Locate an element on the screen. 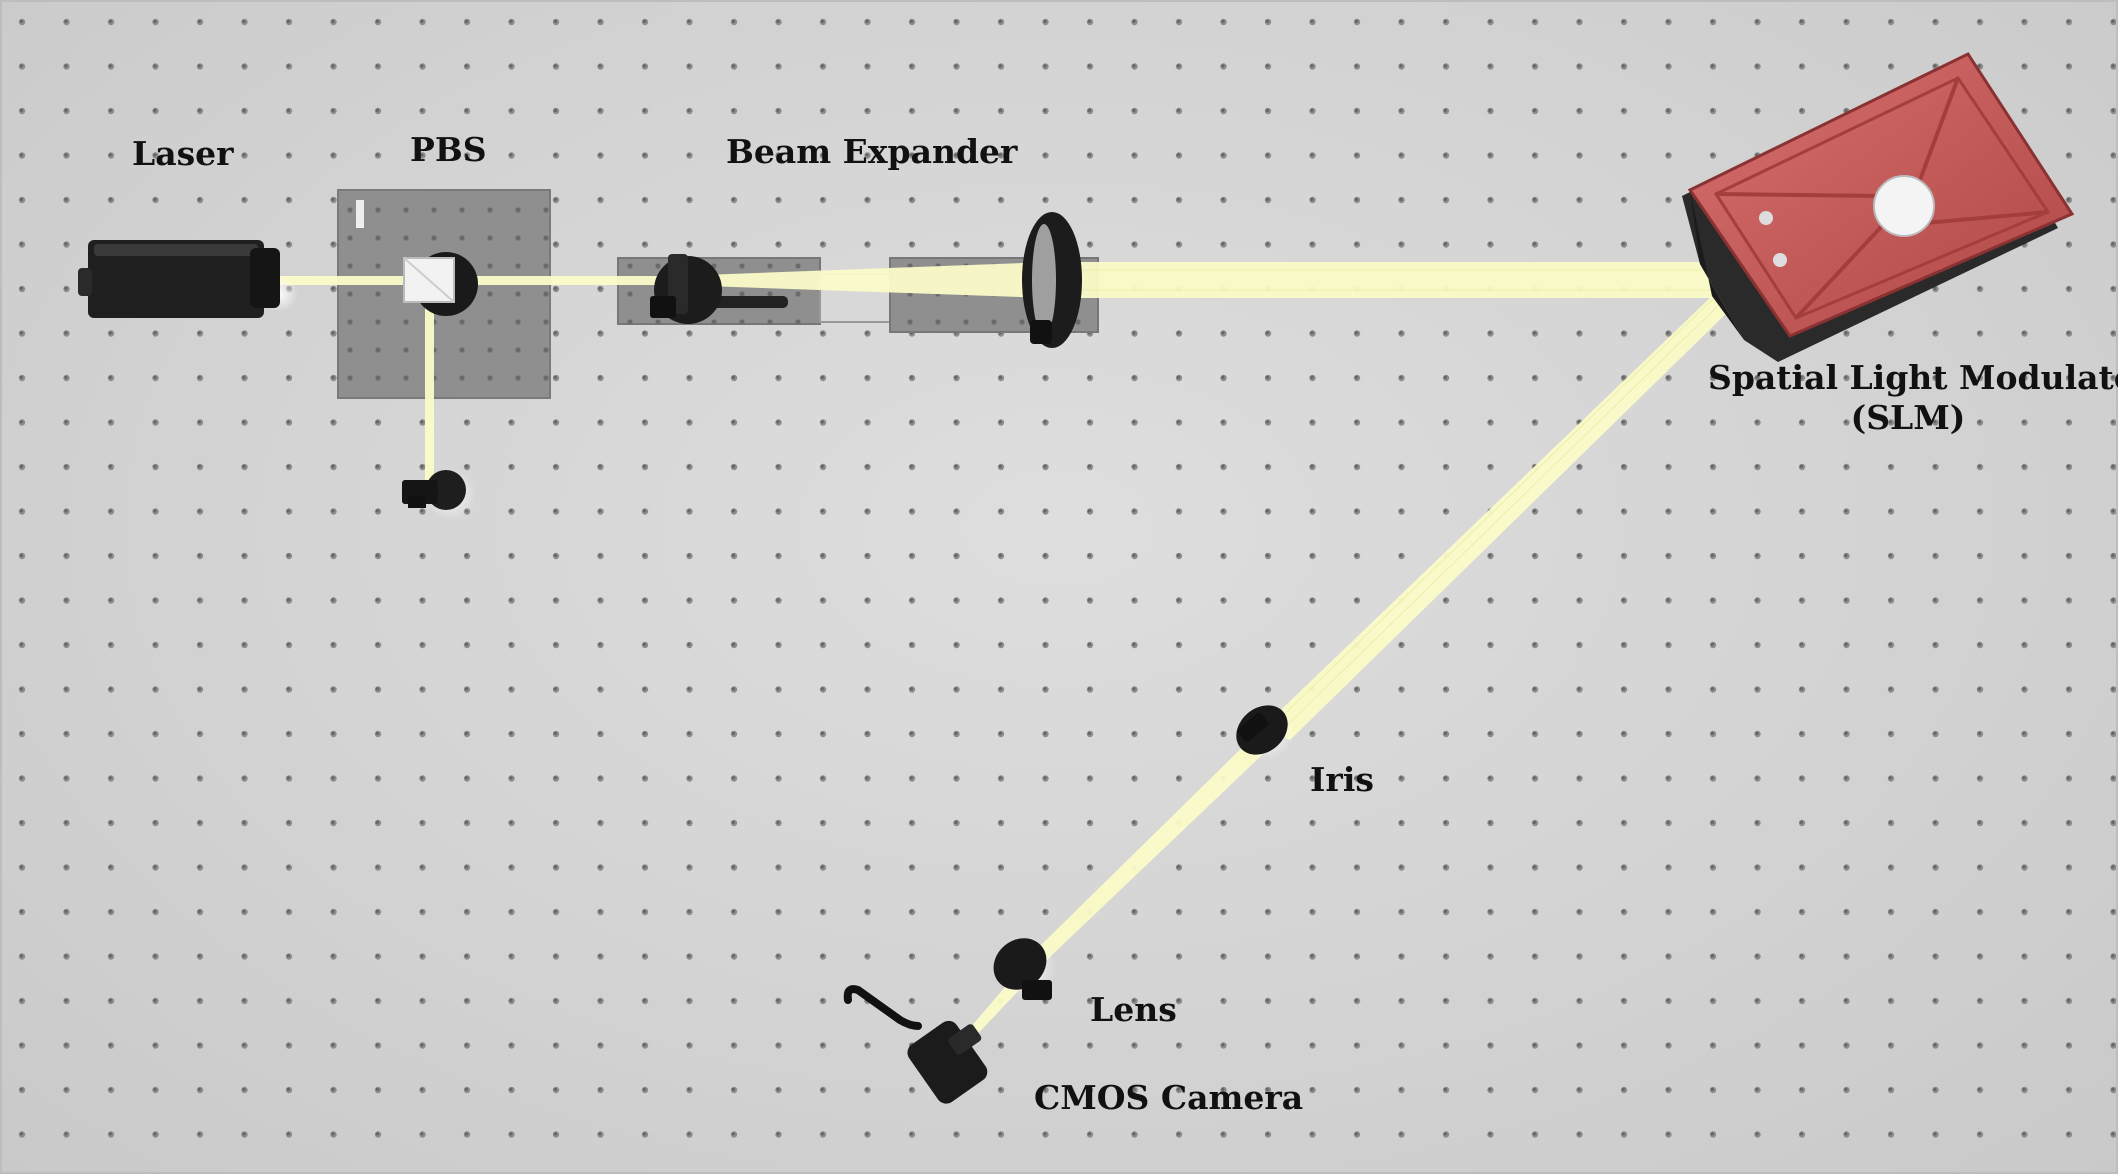  pbs-cube is located at coordinates (440, 284).